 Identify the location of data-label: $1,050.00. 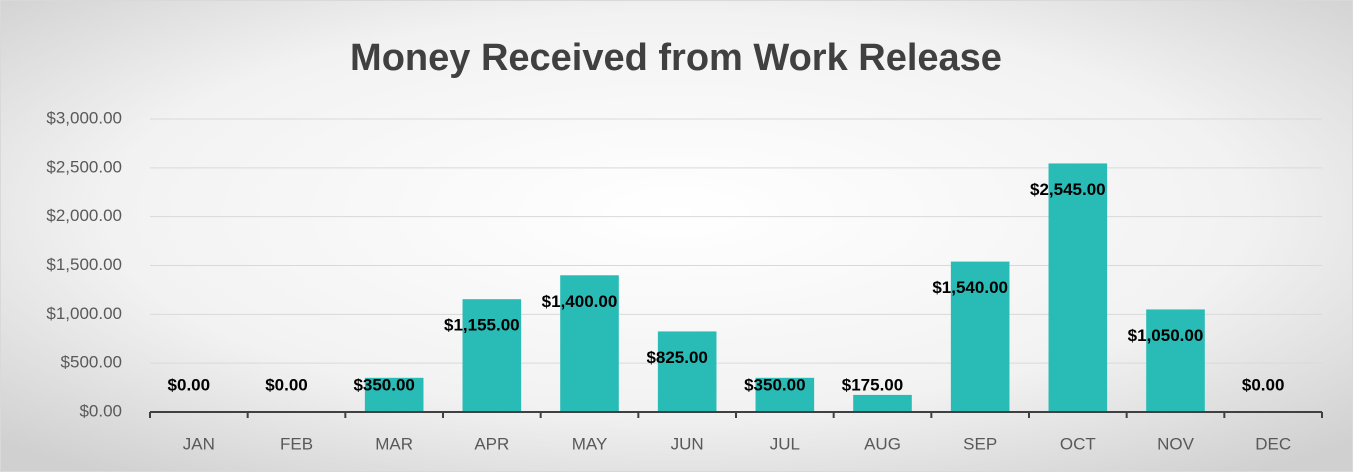
(1166, 335).